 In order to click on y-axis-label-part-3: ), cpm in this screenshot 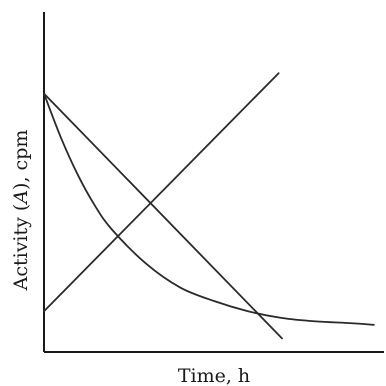, I will do `click(21, 160)`.